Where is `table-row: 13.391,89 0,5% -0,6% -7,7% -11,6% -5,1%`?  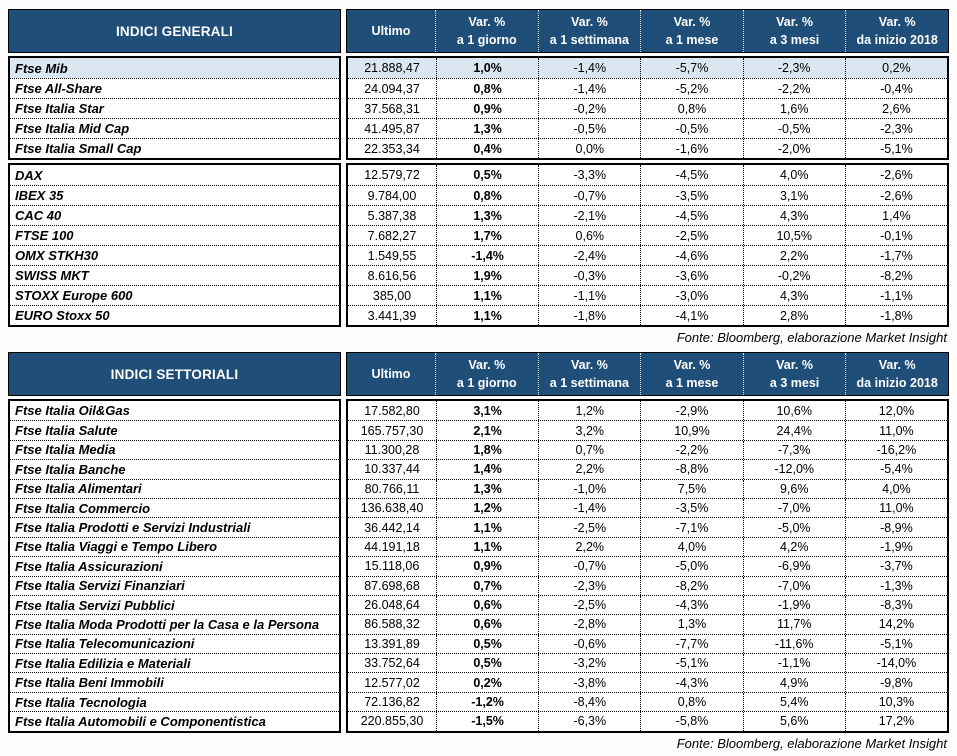
table-row: 13.391,89 0,5% -0,6% -7,7% -11,6% -5,1% is located at coordinates (647, 643).